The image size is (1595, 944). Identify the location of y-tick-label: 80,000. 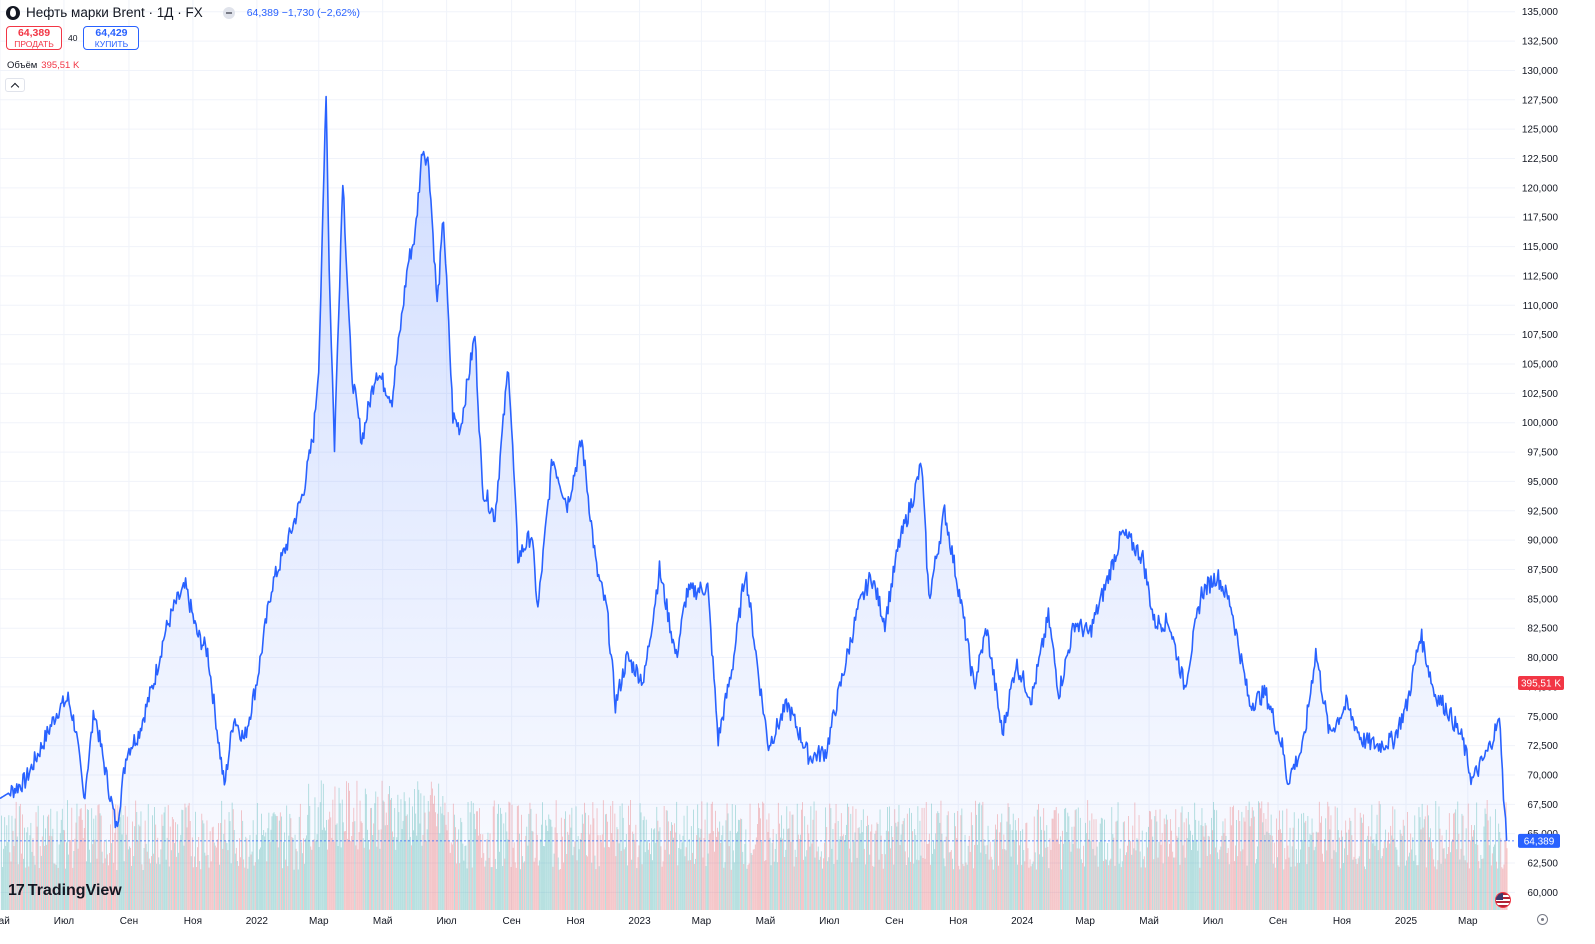
(1542, 658).